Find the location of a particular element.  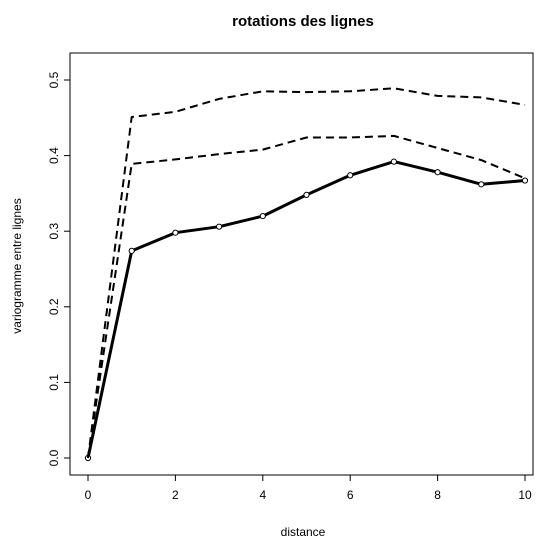

y-axis-label: variogramme entre lignes is located at coordinates (17, 265).